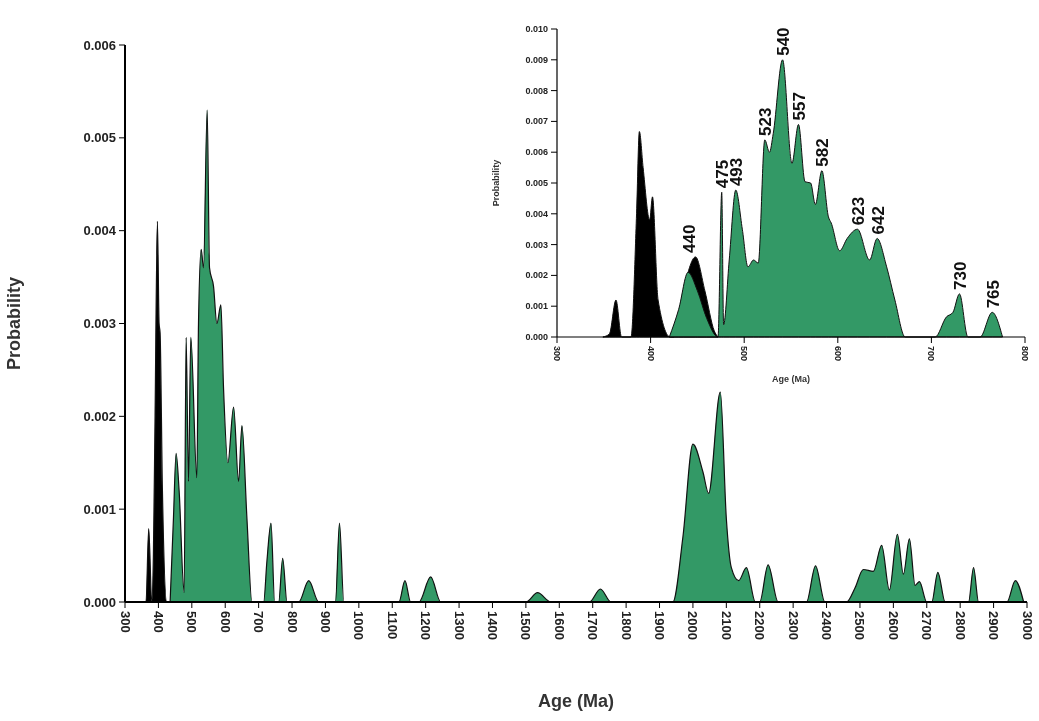  Describe the element at coordinates (689, 238) in the screenshot. I see `annotation: 440` at that location.